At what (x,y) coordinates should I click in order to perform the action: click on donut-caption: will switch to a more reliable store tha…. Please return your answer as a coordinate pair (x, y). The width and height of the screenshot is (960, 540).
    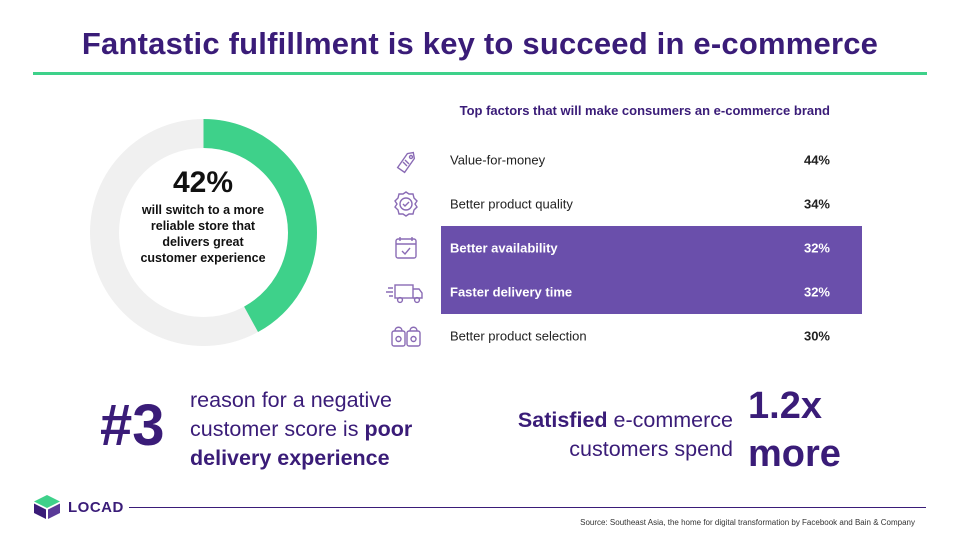
    Looking at the image, I should click on (203, 234).